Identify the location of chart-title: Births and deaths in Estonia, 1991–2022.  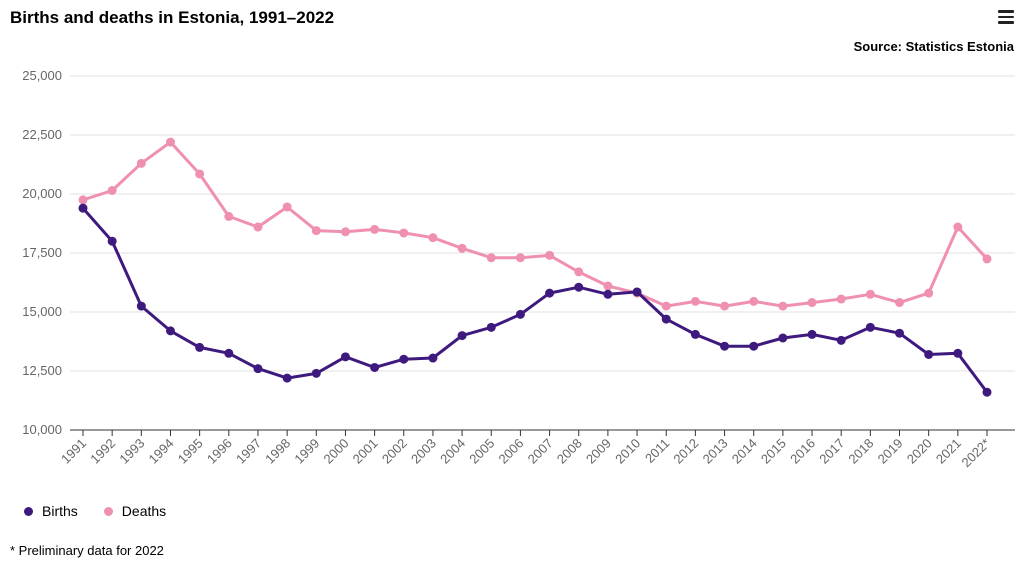
(172, 17).